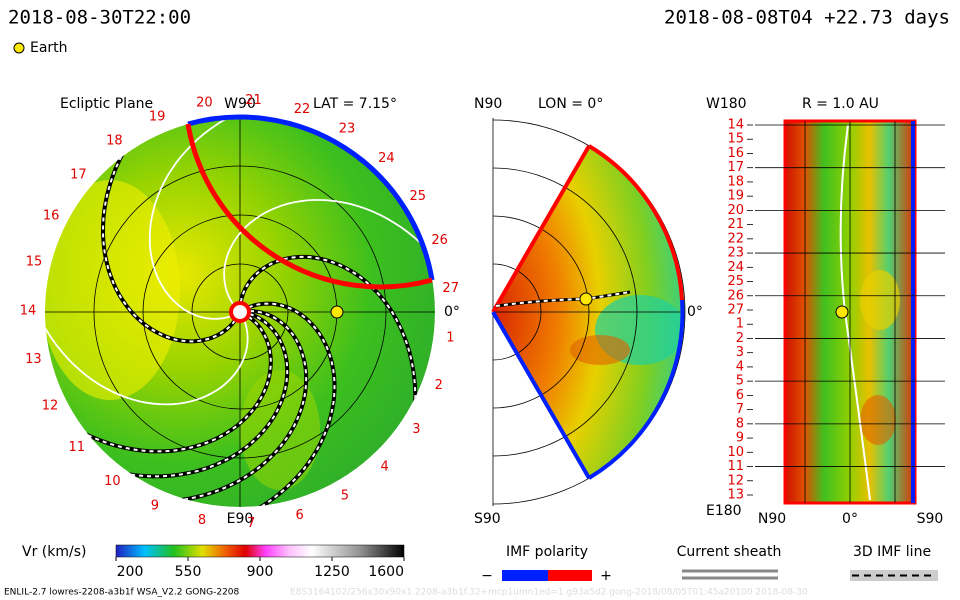  What do you see at coordinates (450, 288) in the screenshot?
I see `longitude-label: 27` at bounding box center [450, 288].